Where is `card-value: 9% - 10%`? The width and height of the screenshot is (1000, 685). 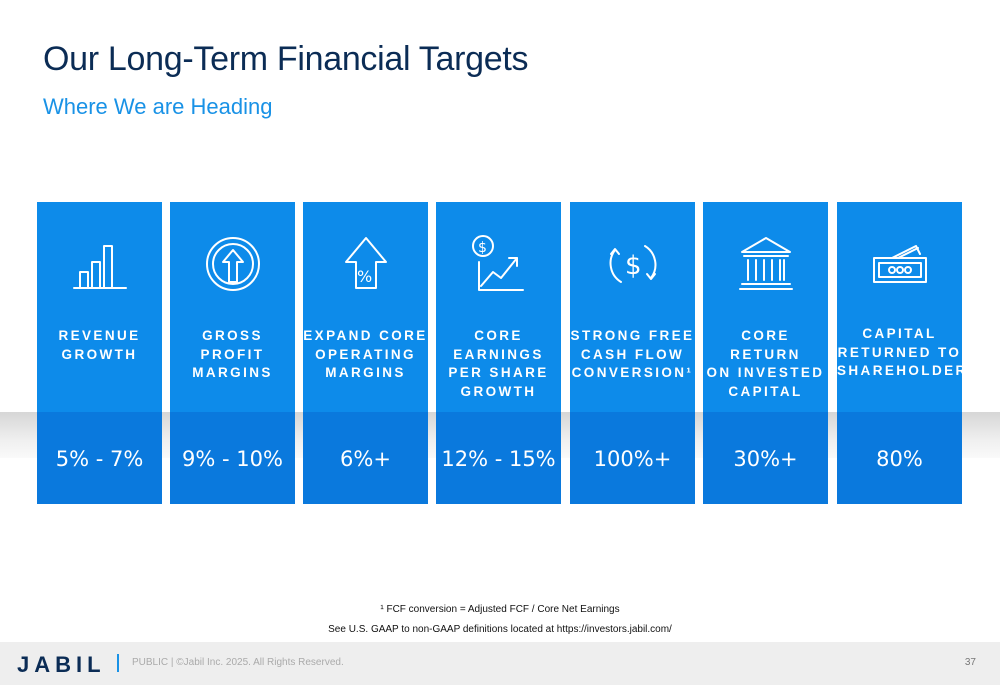
card-value: 9% - 10% is located at coordinates (232, 459).